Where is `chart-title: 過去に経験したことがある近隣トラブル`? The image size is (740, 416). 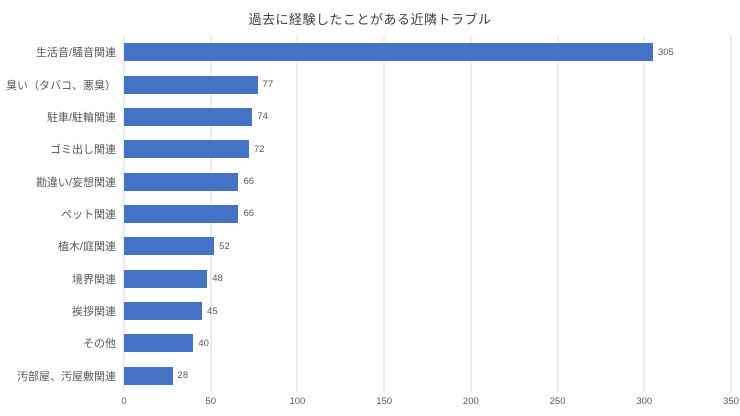 chart-title: 過去に経験したことがある近隣トラブル is located at coordinates (370, 19).